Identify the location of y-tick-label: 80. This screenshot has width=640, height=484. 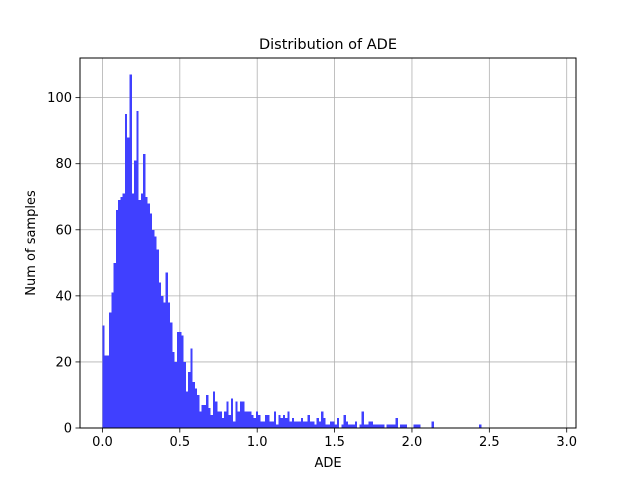
(63, 164).